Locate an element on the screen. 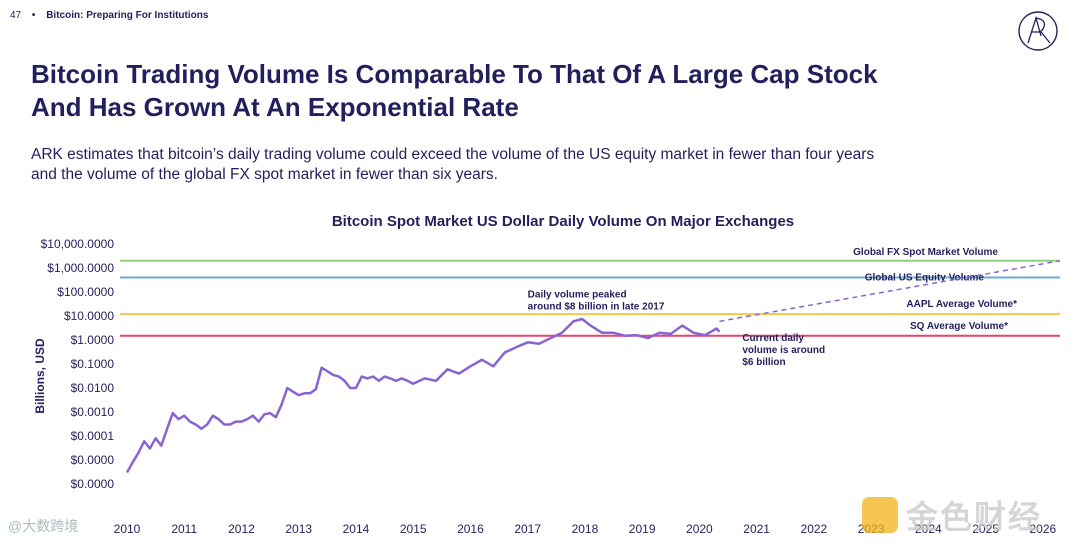 Image resolution: width=1080 pixels, height=547 pixels. annotation-text: Current daily is located at coordinates (773, 338).